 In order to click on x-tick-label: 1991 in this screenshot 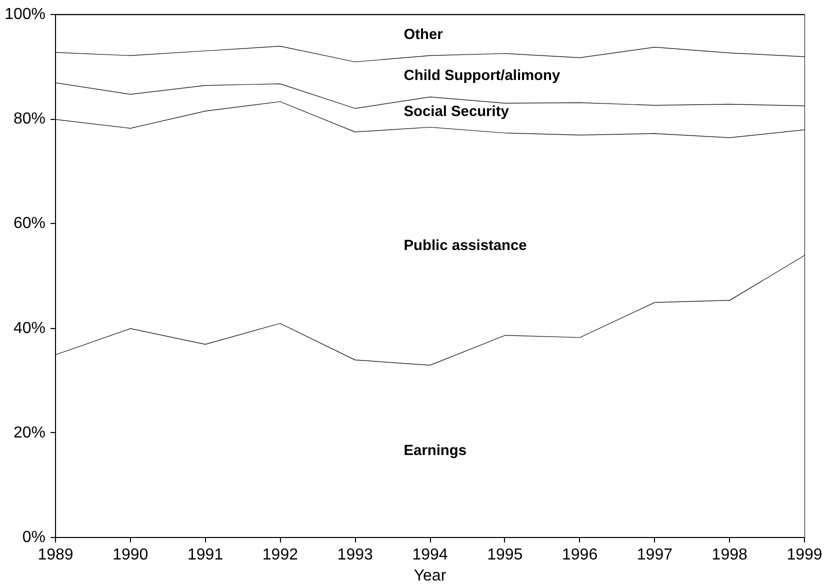, I will do `click(206, 555)`.